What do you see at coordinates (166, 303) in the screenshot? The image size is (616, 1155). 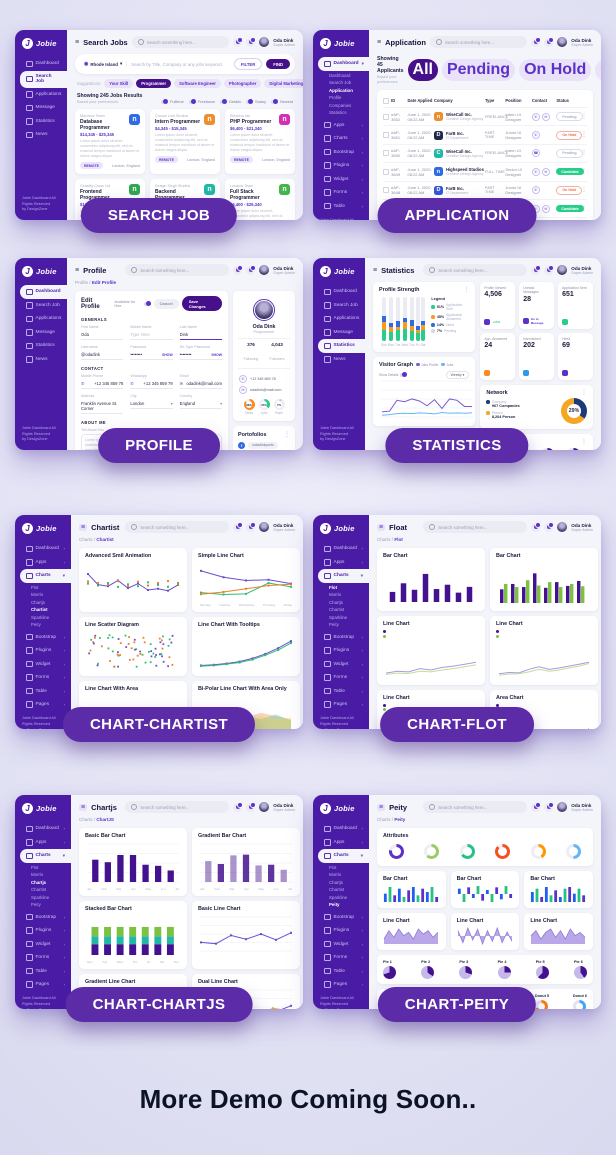 I see `cancel-button: Cancel` at bounding box center [166, 303].